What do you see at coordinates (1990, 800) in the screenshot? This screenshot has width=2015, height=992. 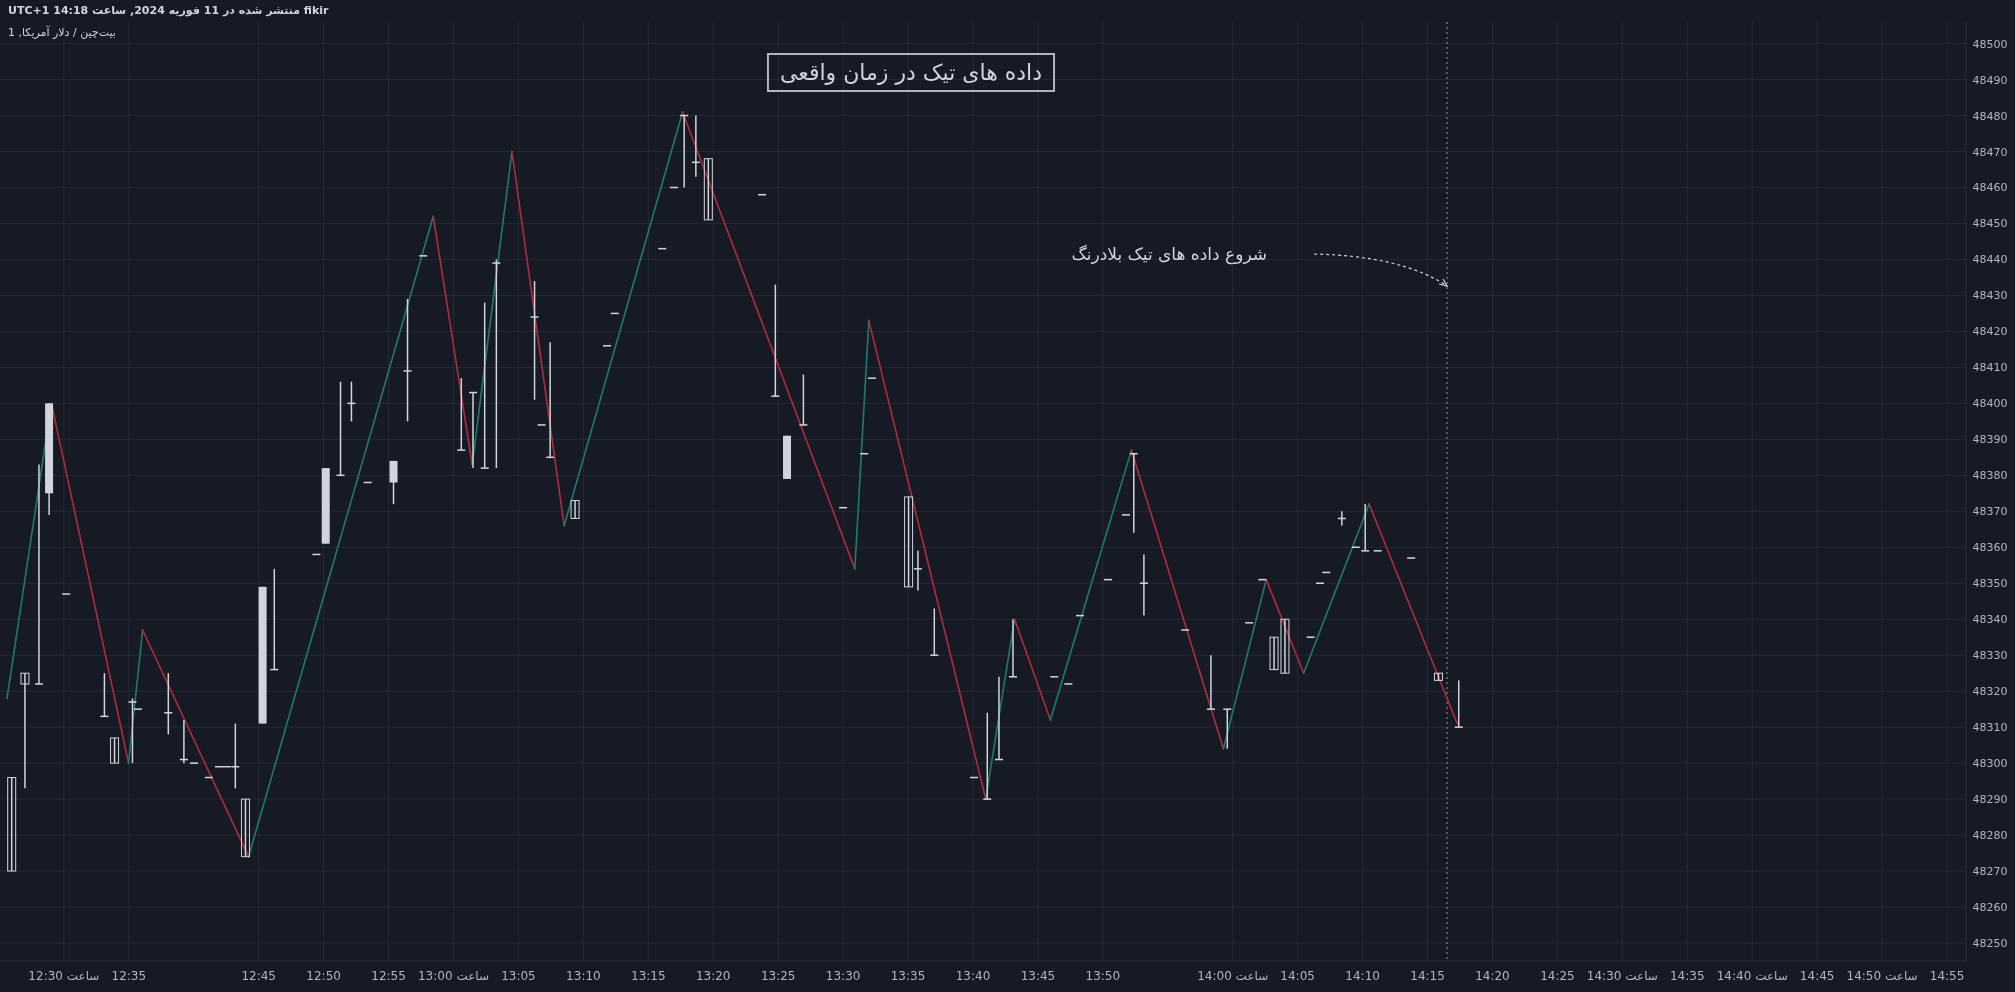 I see `y-tick-label: 48290` at bounding box center [1990, 800].